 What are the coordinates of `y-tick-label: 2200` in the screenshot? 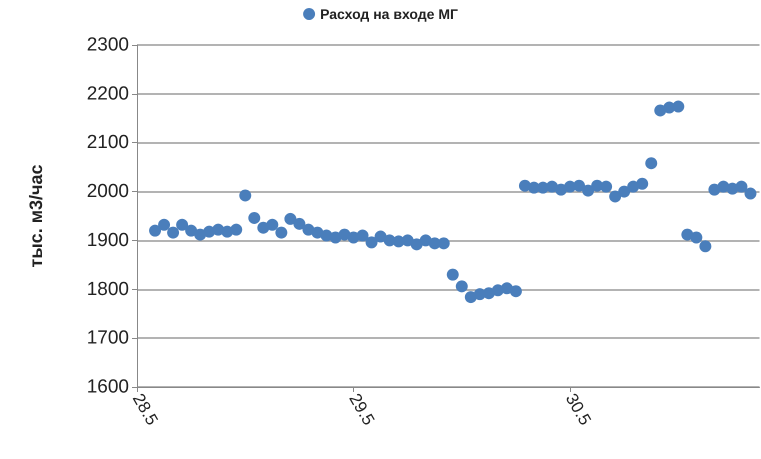 It's located at (107, 93).